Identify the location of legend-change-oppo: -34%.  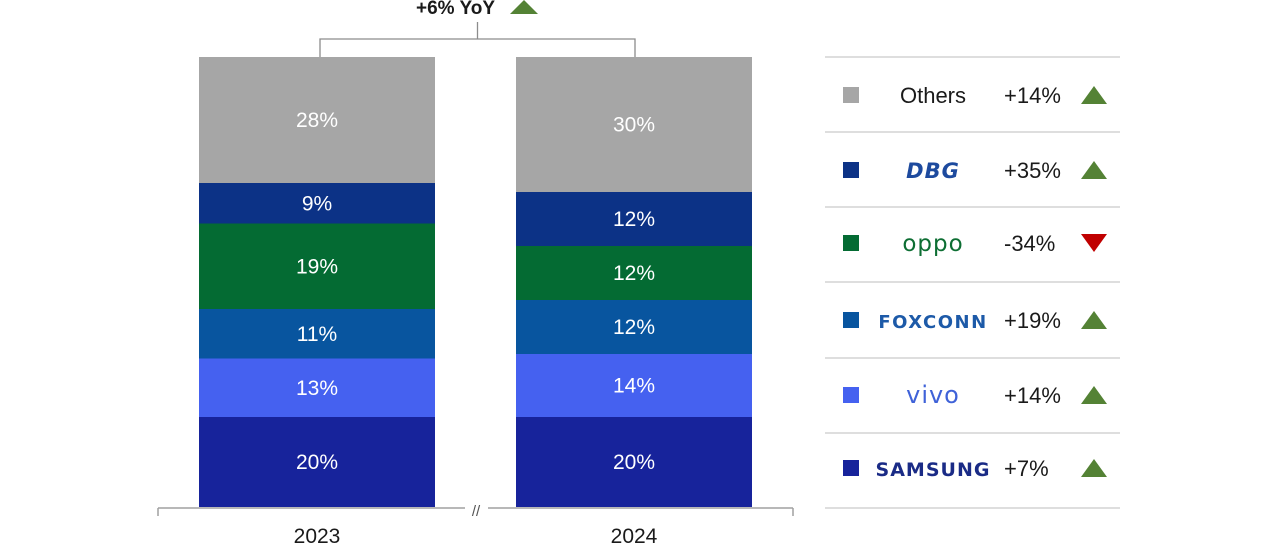
(1029, 243).